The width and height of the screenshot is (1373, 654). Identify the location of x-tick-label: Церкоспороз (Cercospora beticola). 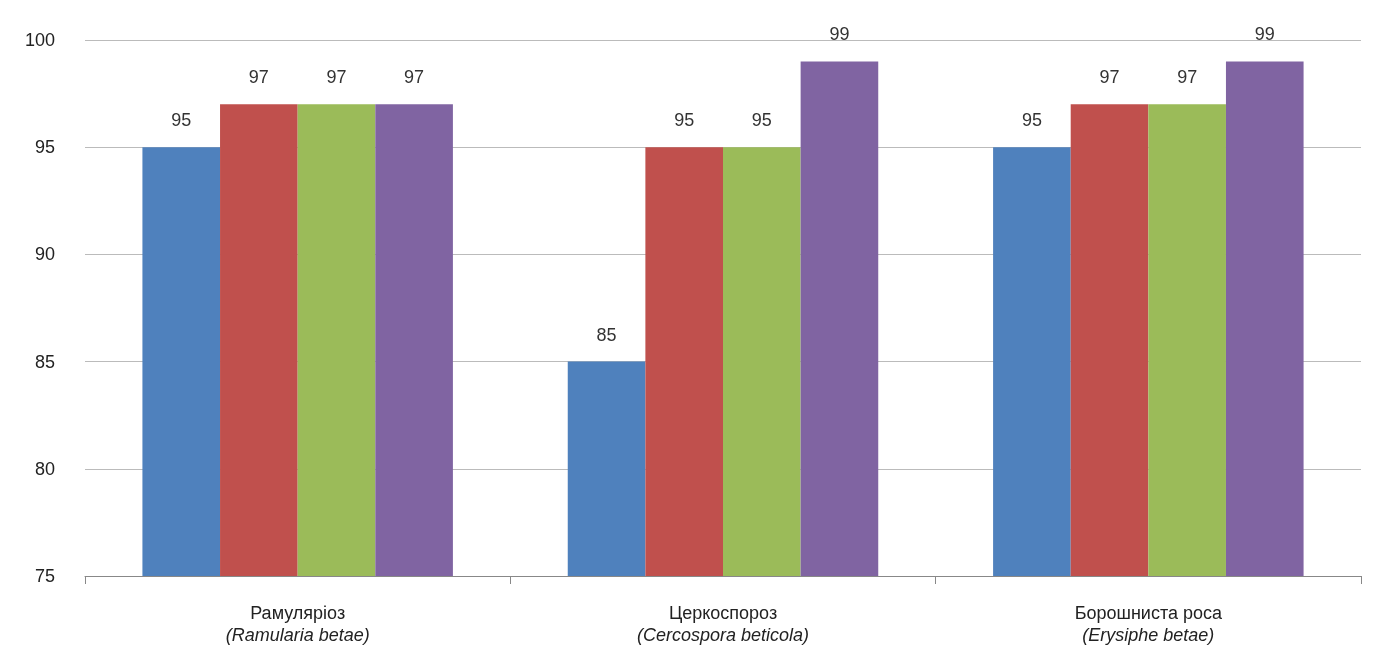
(723, 624).